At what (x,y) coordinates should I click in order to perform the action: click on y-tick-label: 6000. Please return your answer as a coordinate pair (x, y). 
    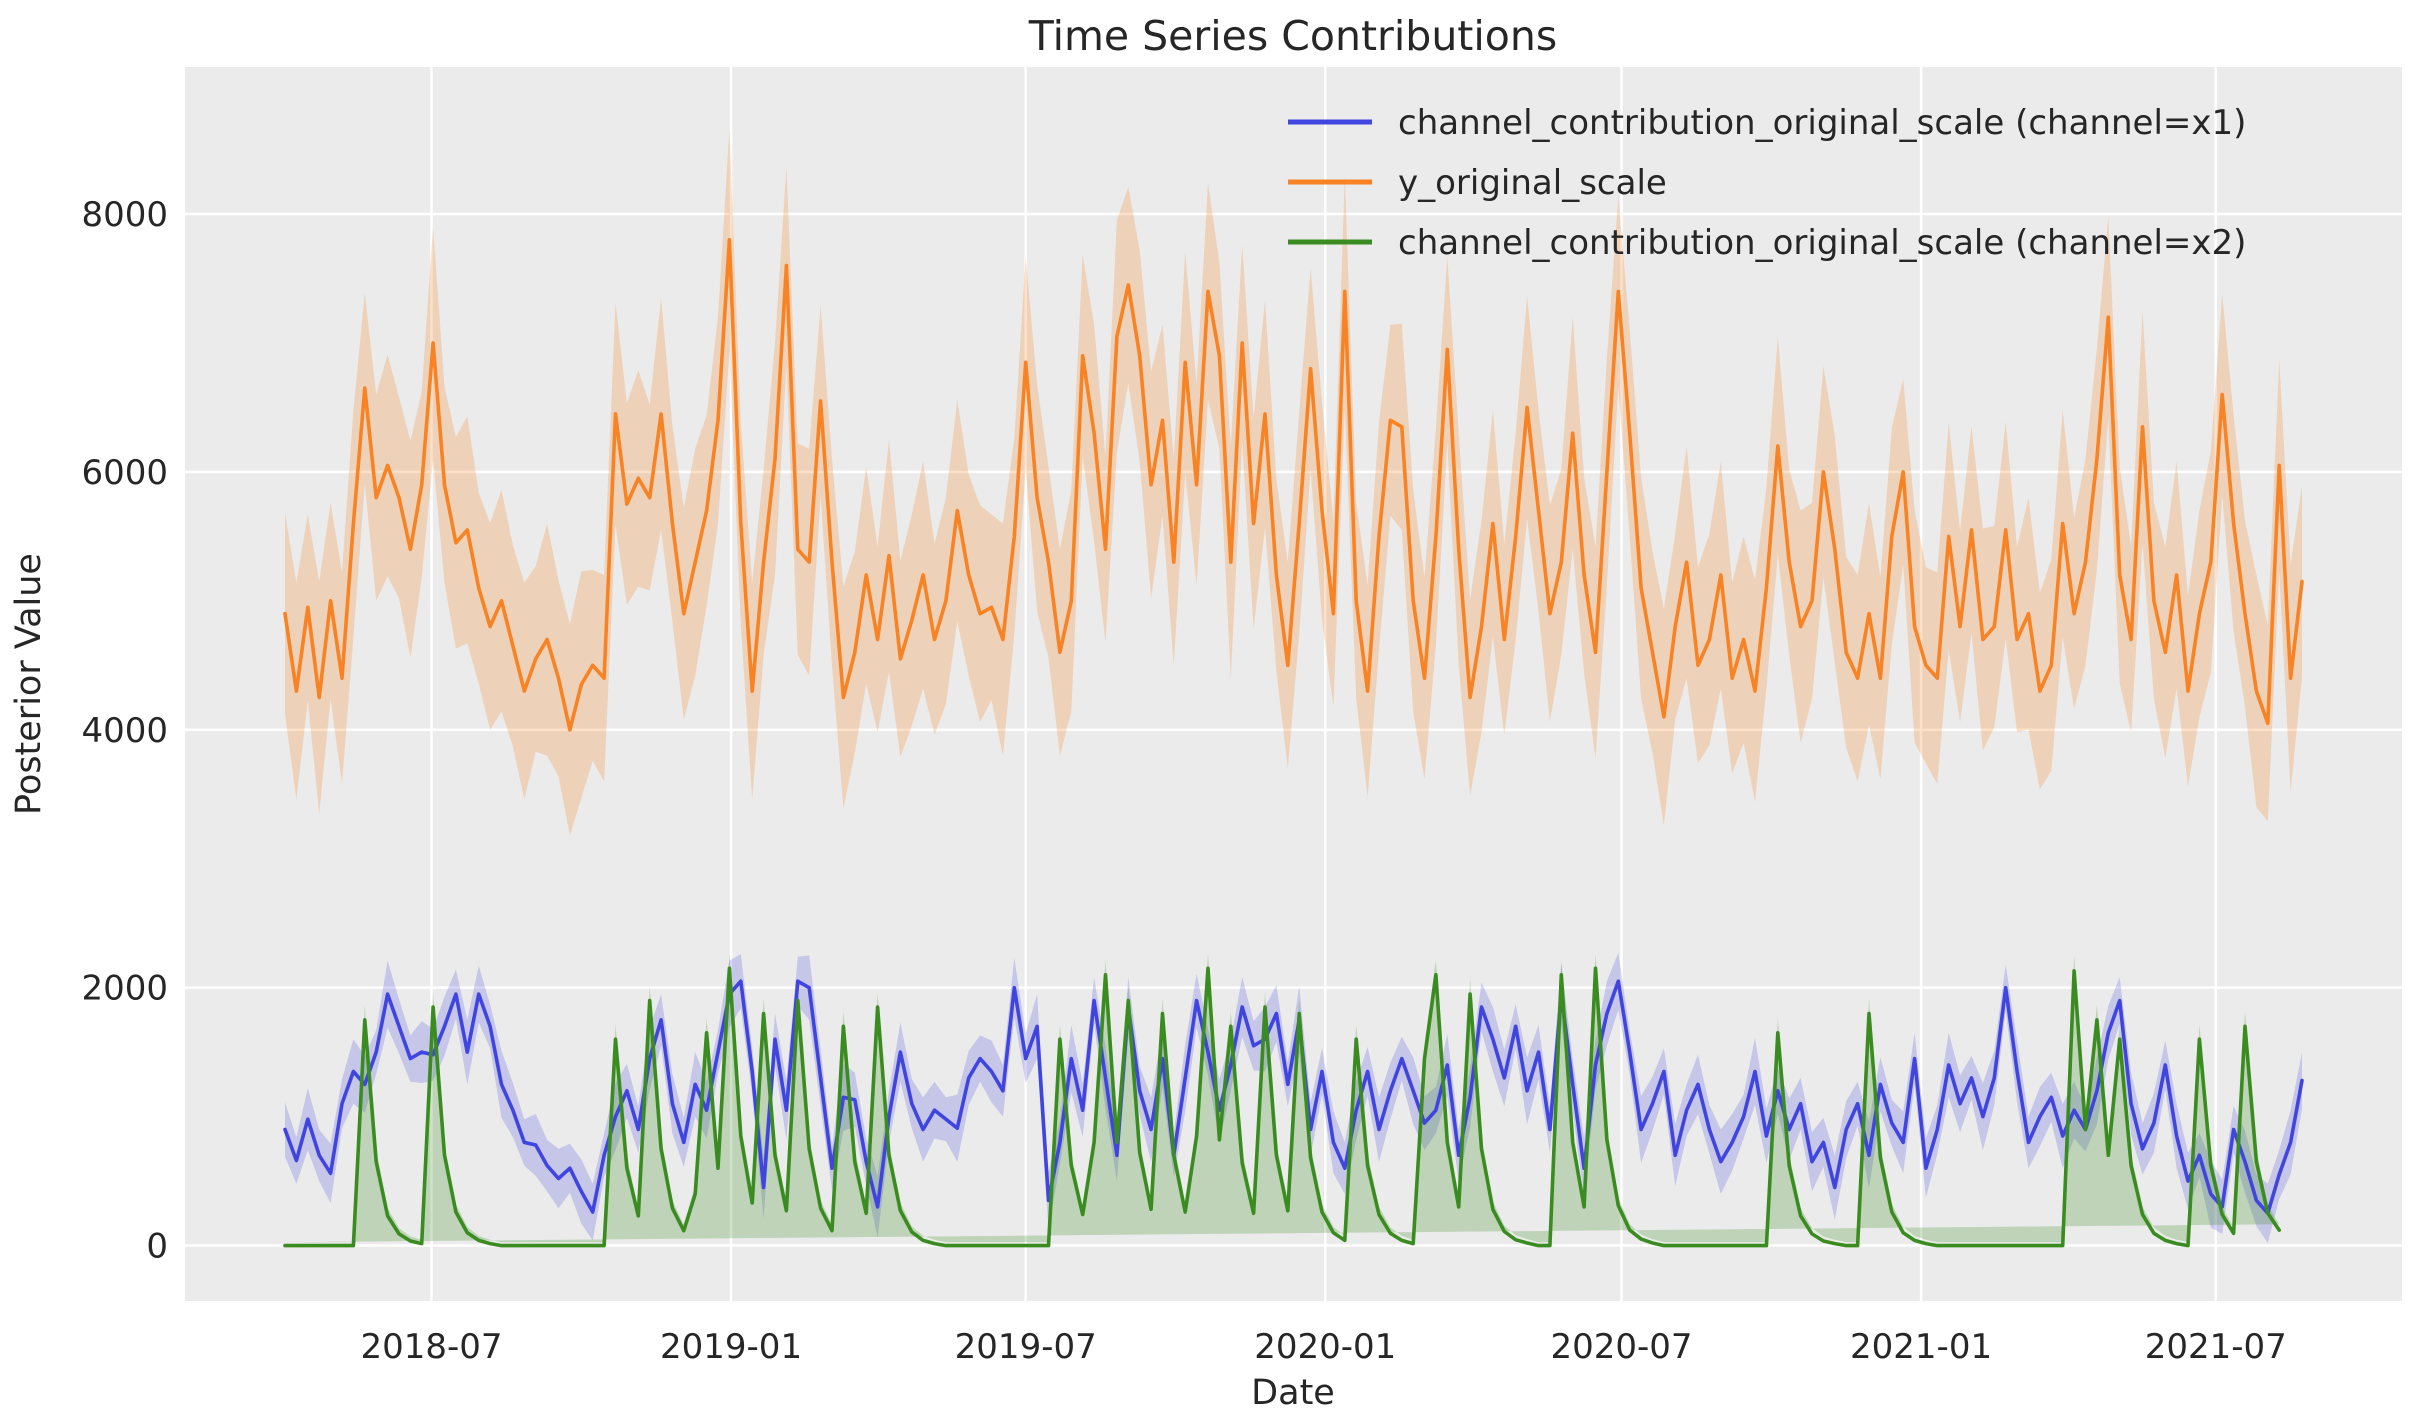
    Looking at the image, I should click on (124, 473).